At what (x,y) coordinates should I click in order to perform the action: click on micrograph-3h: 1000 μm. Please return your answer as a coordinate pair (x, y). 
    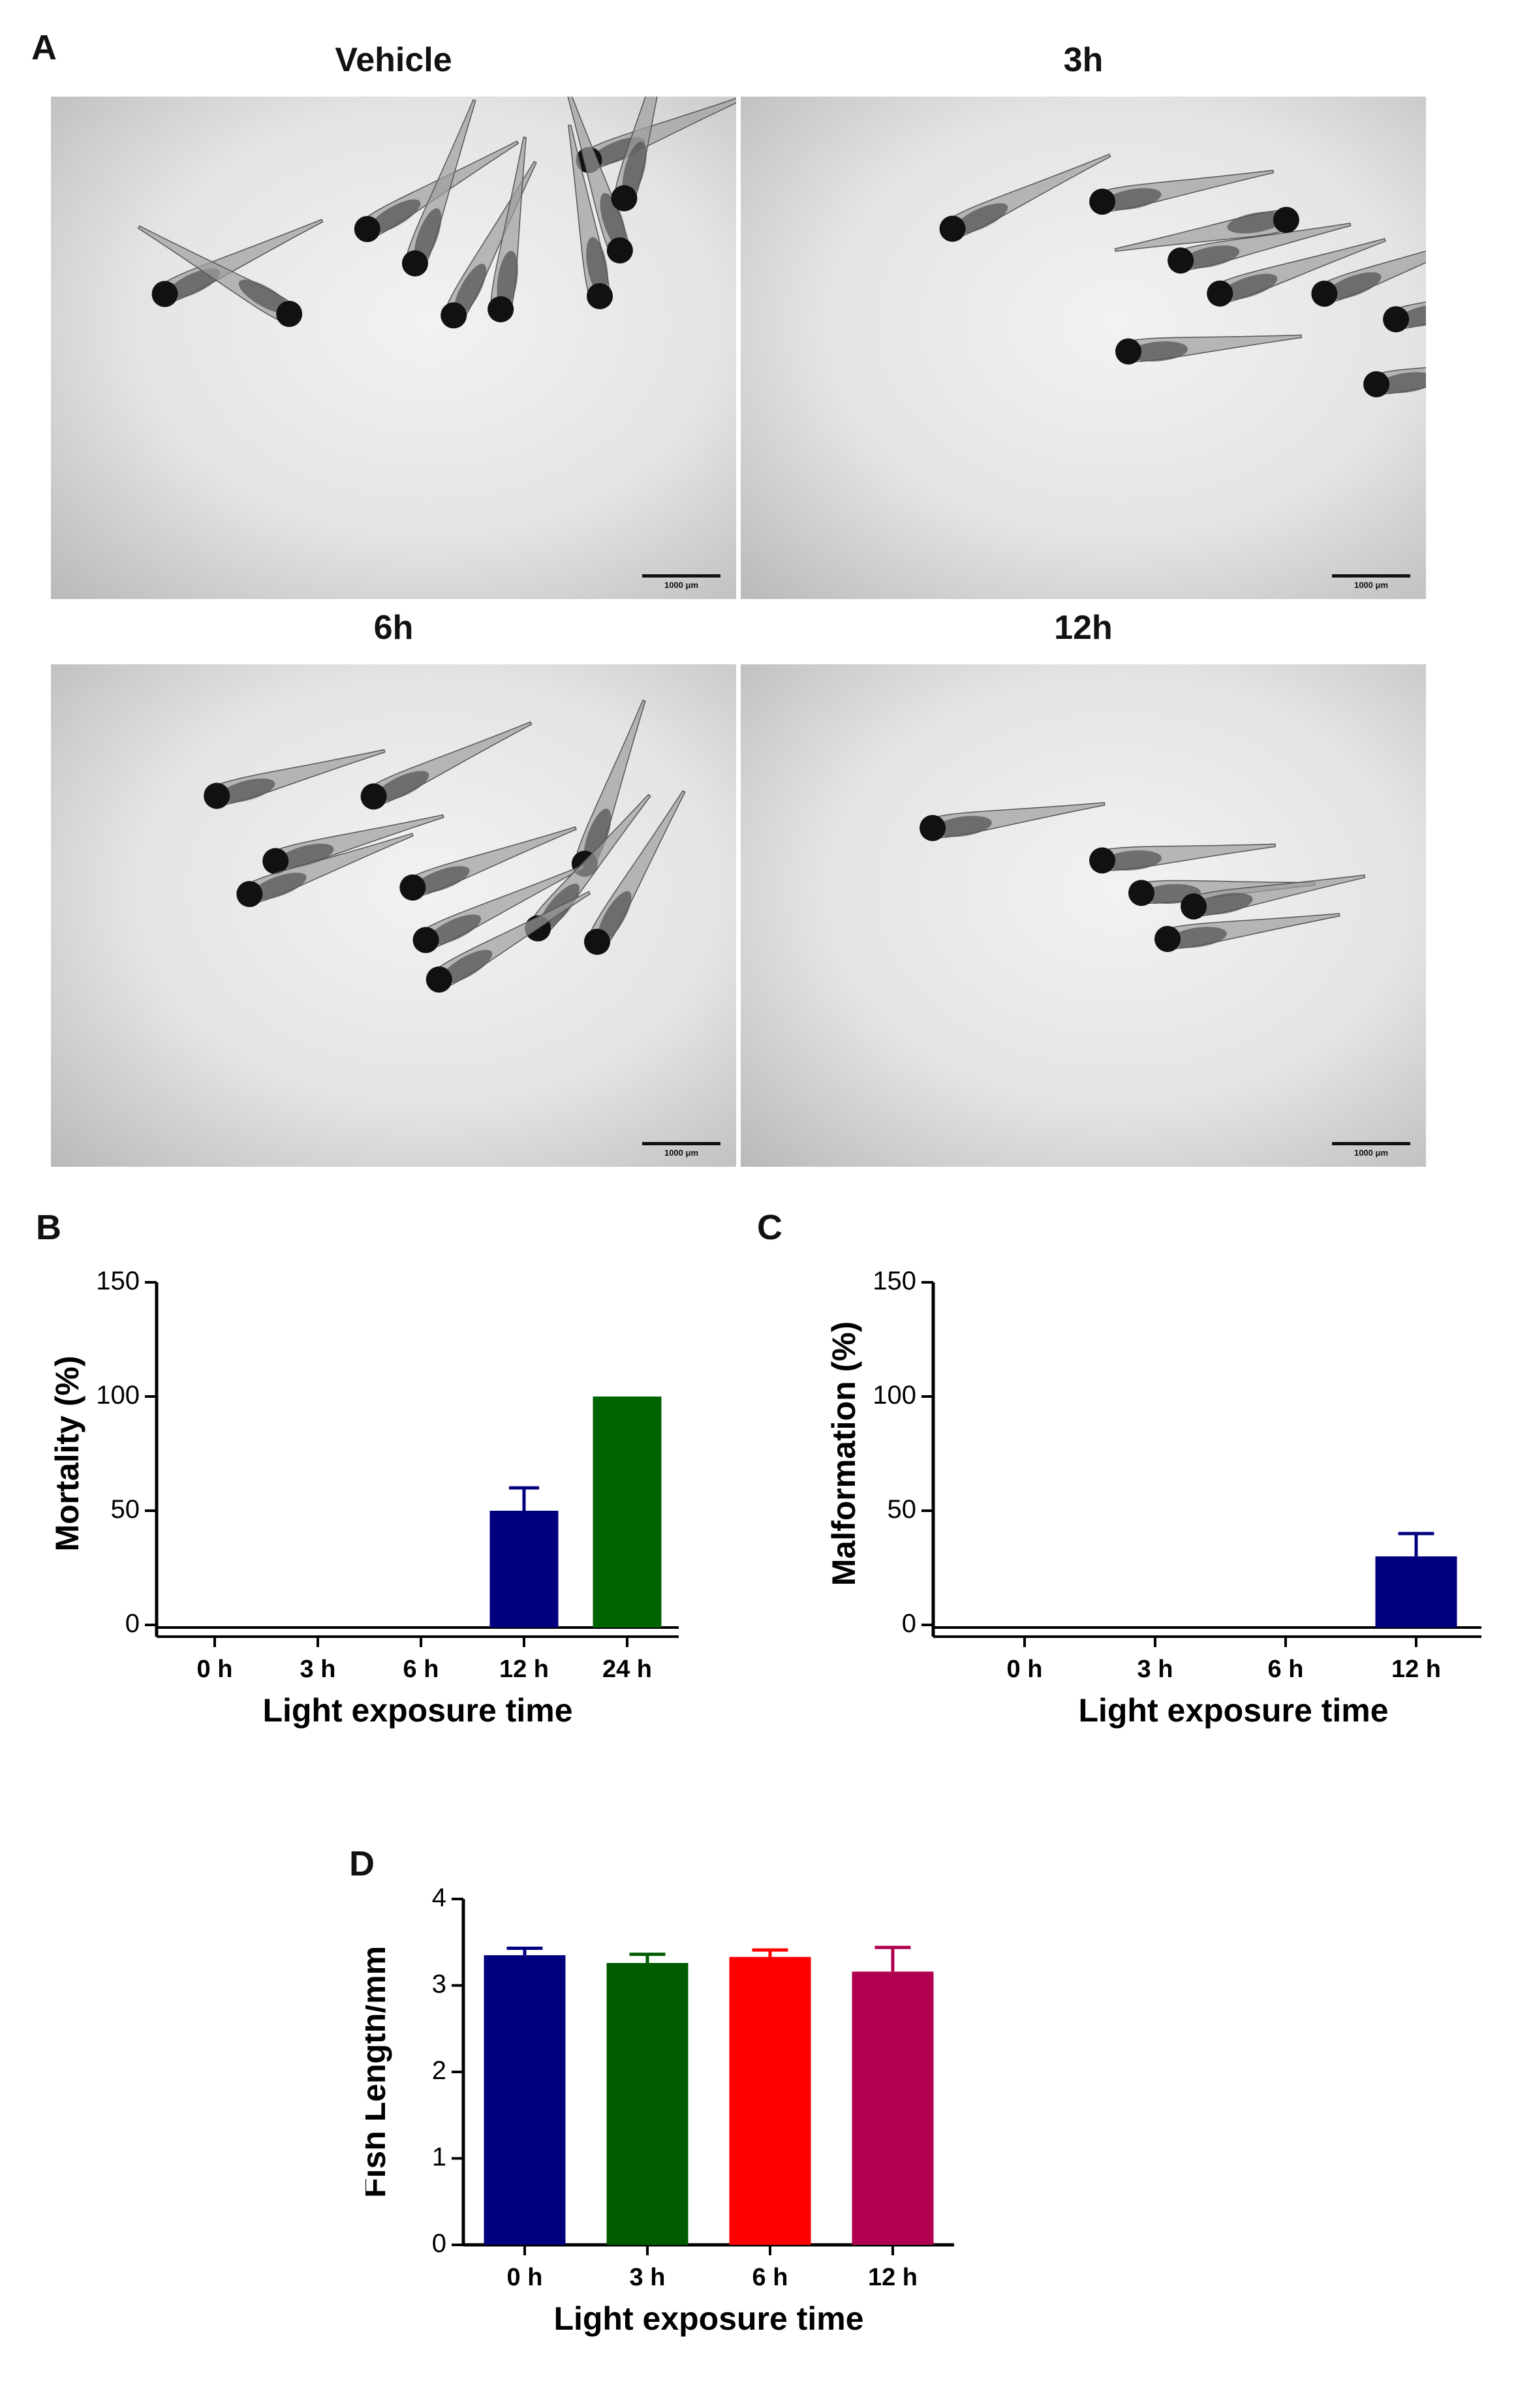
    Looking at the image, I should click on (1084, 348).